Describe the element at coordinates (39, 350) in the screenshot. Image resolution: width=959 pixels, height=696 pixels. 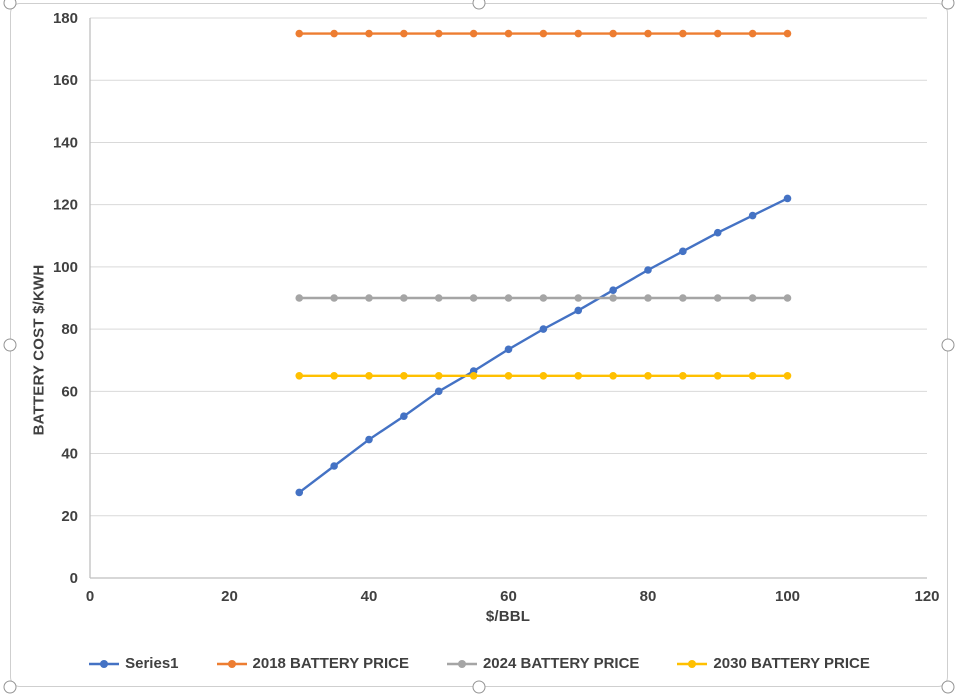
I see `y-axis-title: BATTERY COST $/KWH` at that location.